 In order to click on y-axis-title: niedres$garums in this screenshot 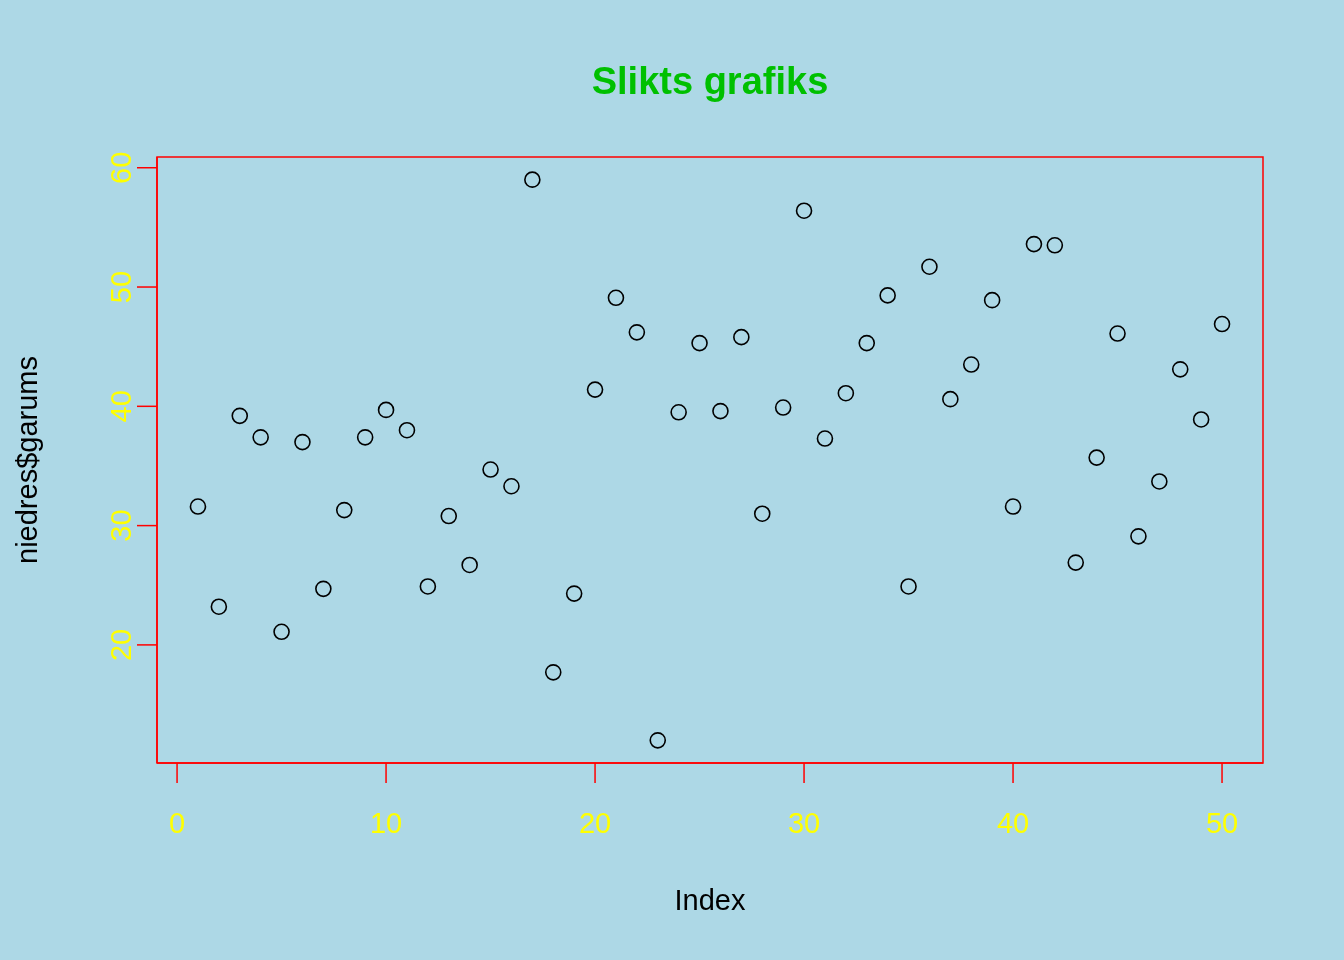, I will do `click(27, 460)`.